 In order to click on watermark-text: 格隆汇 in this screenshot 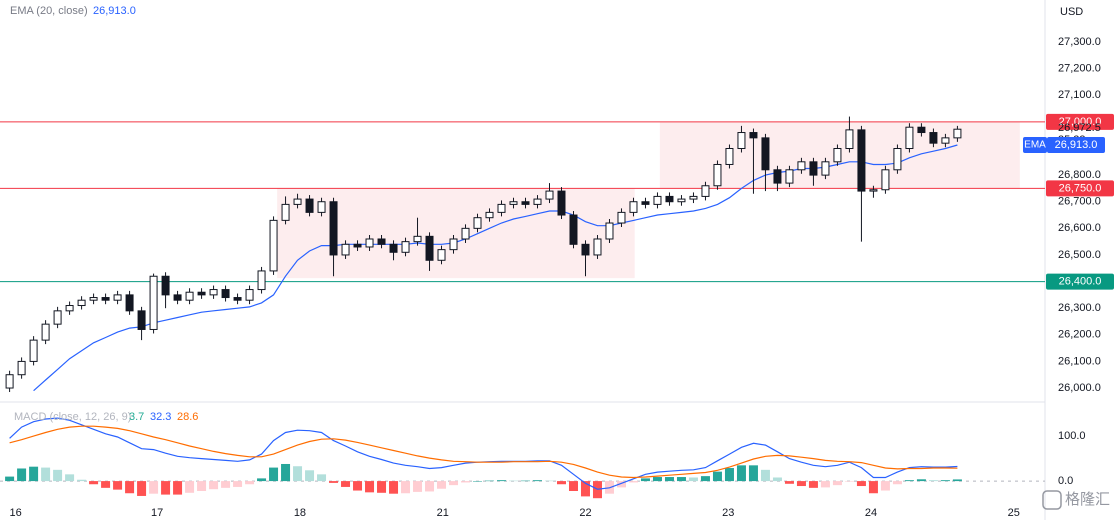, I will do `click(1087, 499)`.